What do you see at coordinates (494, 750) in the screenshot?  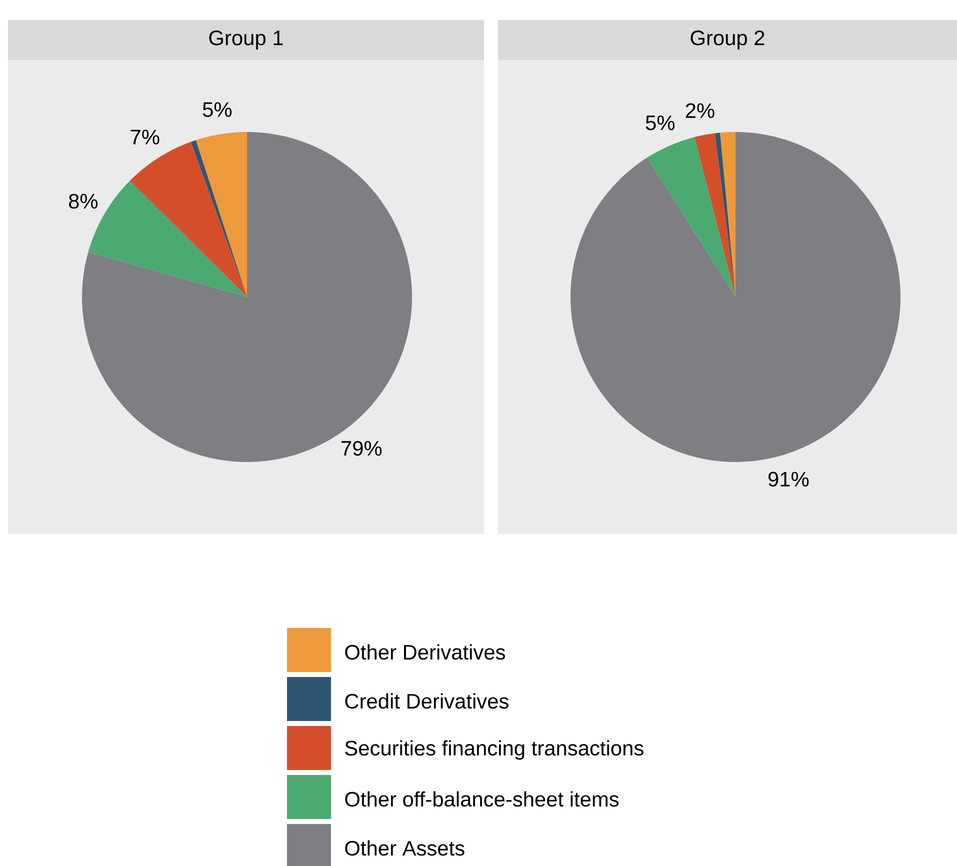 I see `legend-label: Securities financing transactions` at bounding box center [494, 750].